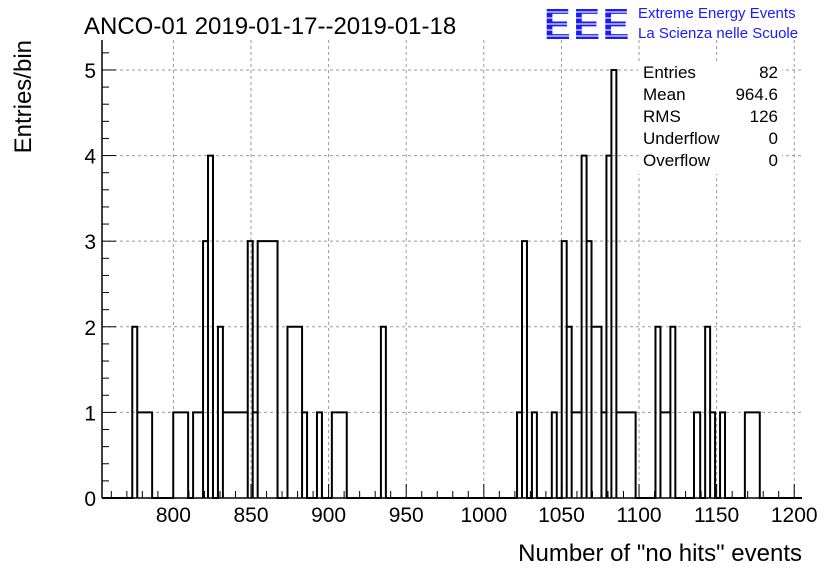  I want to click on x-tick-labels: 800 850 900 950 1000 1050 1100 1150 1200, so click(487, 515).